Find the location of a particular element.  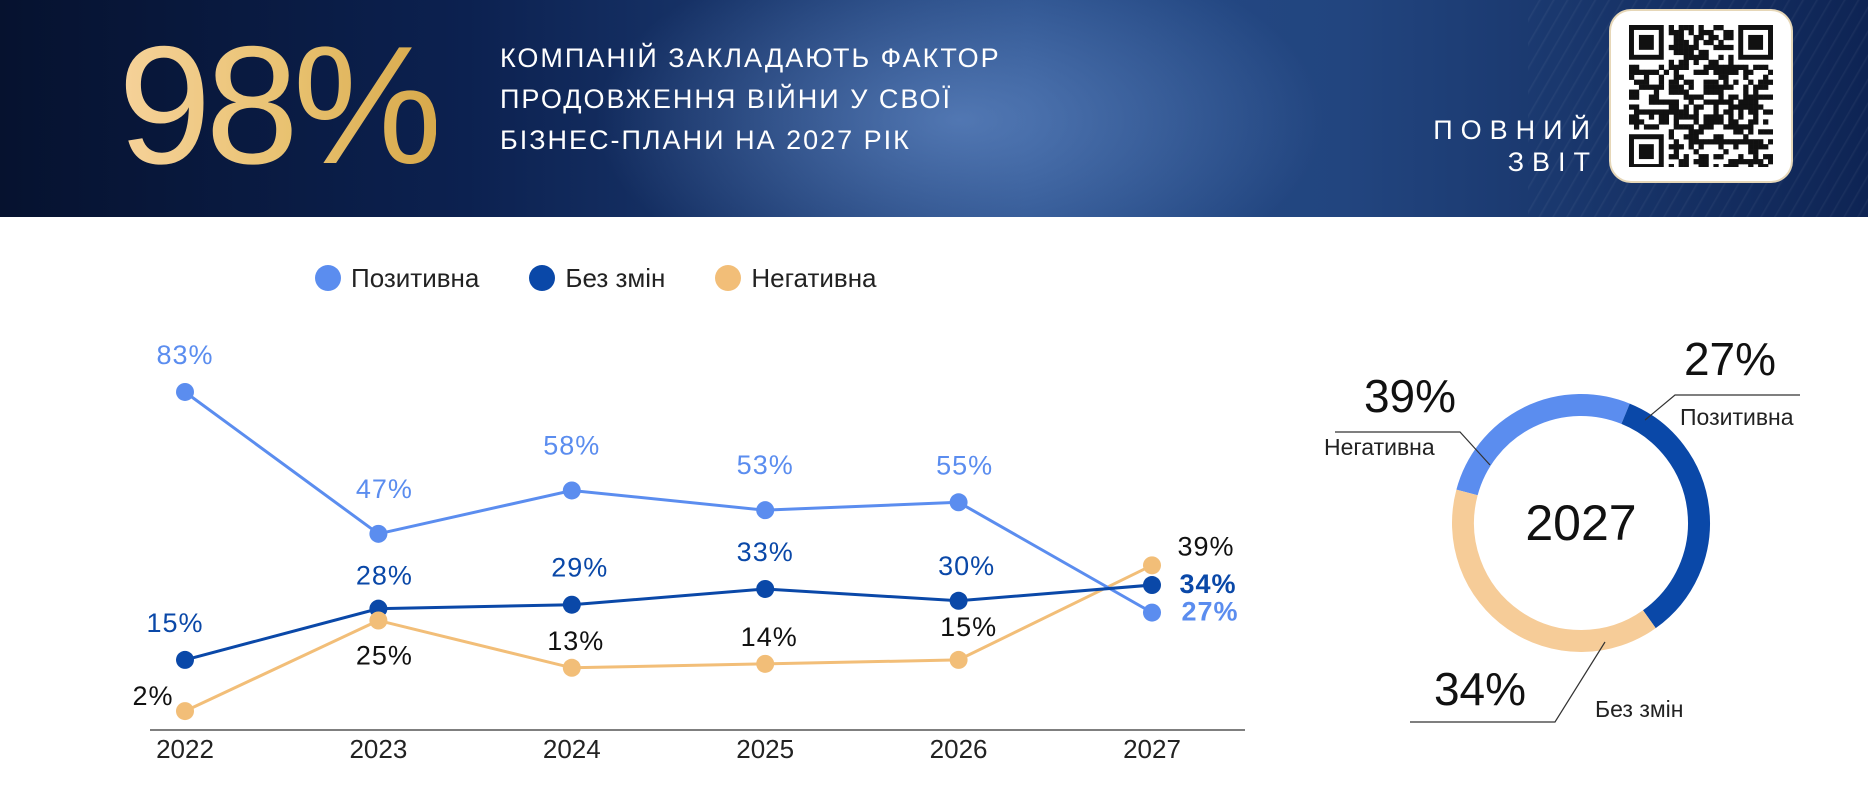

series-line-positive is located at coordinates (668, 502).